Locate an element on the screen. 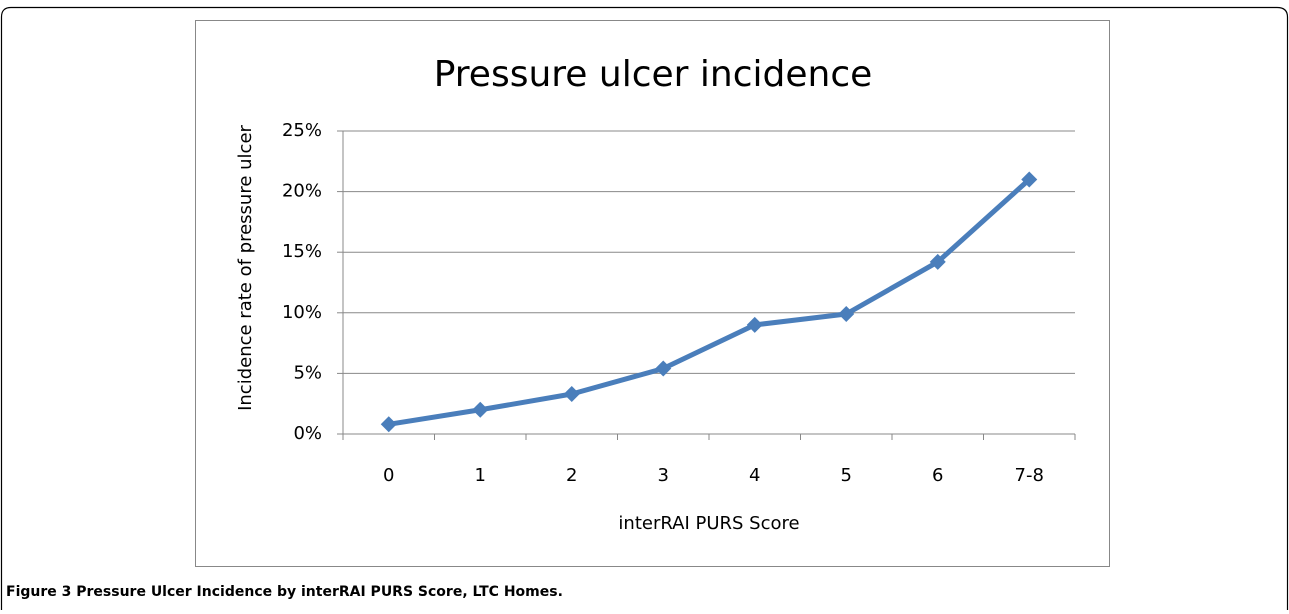 The image size is (1289, 614). x-tick-label: 2 is located at coordinates (571, 475).